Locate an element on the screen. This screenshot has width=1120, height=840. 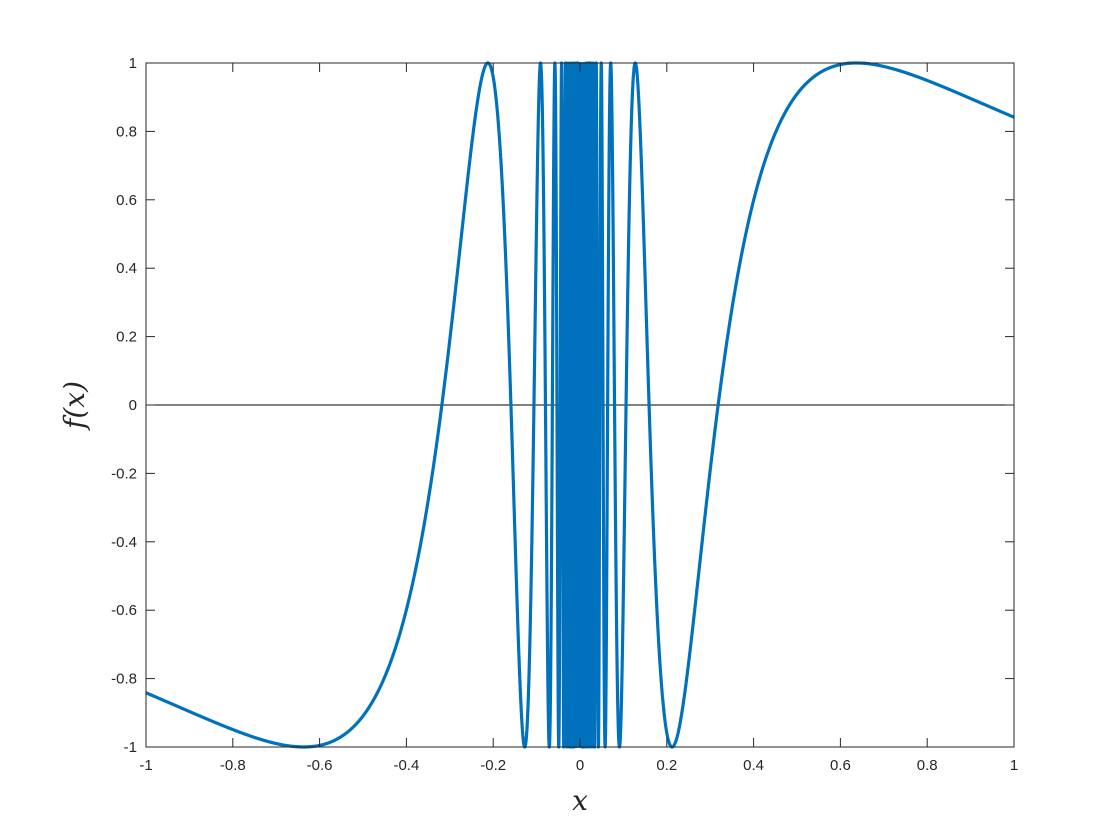
y-tick-label: 0.4 is located at coordinates (126, 268).